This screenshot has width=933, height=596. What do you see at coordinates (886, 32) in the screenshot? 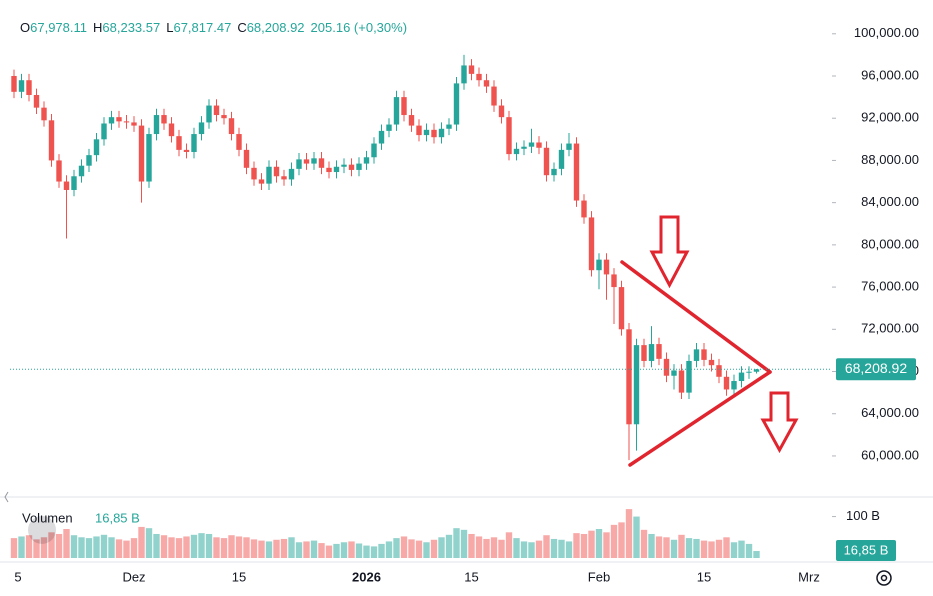
I see `y-tick-label: 100,000.00` at bounding box center [886, 32].